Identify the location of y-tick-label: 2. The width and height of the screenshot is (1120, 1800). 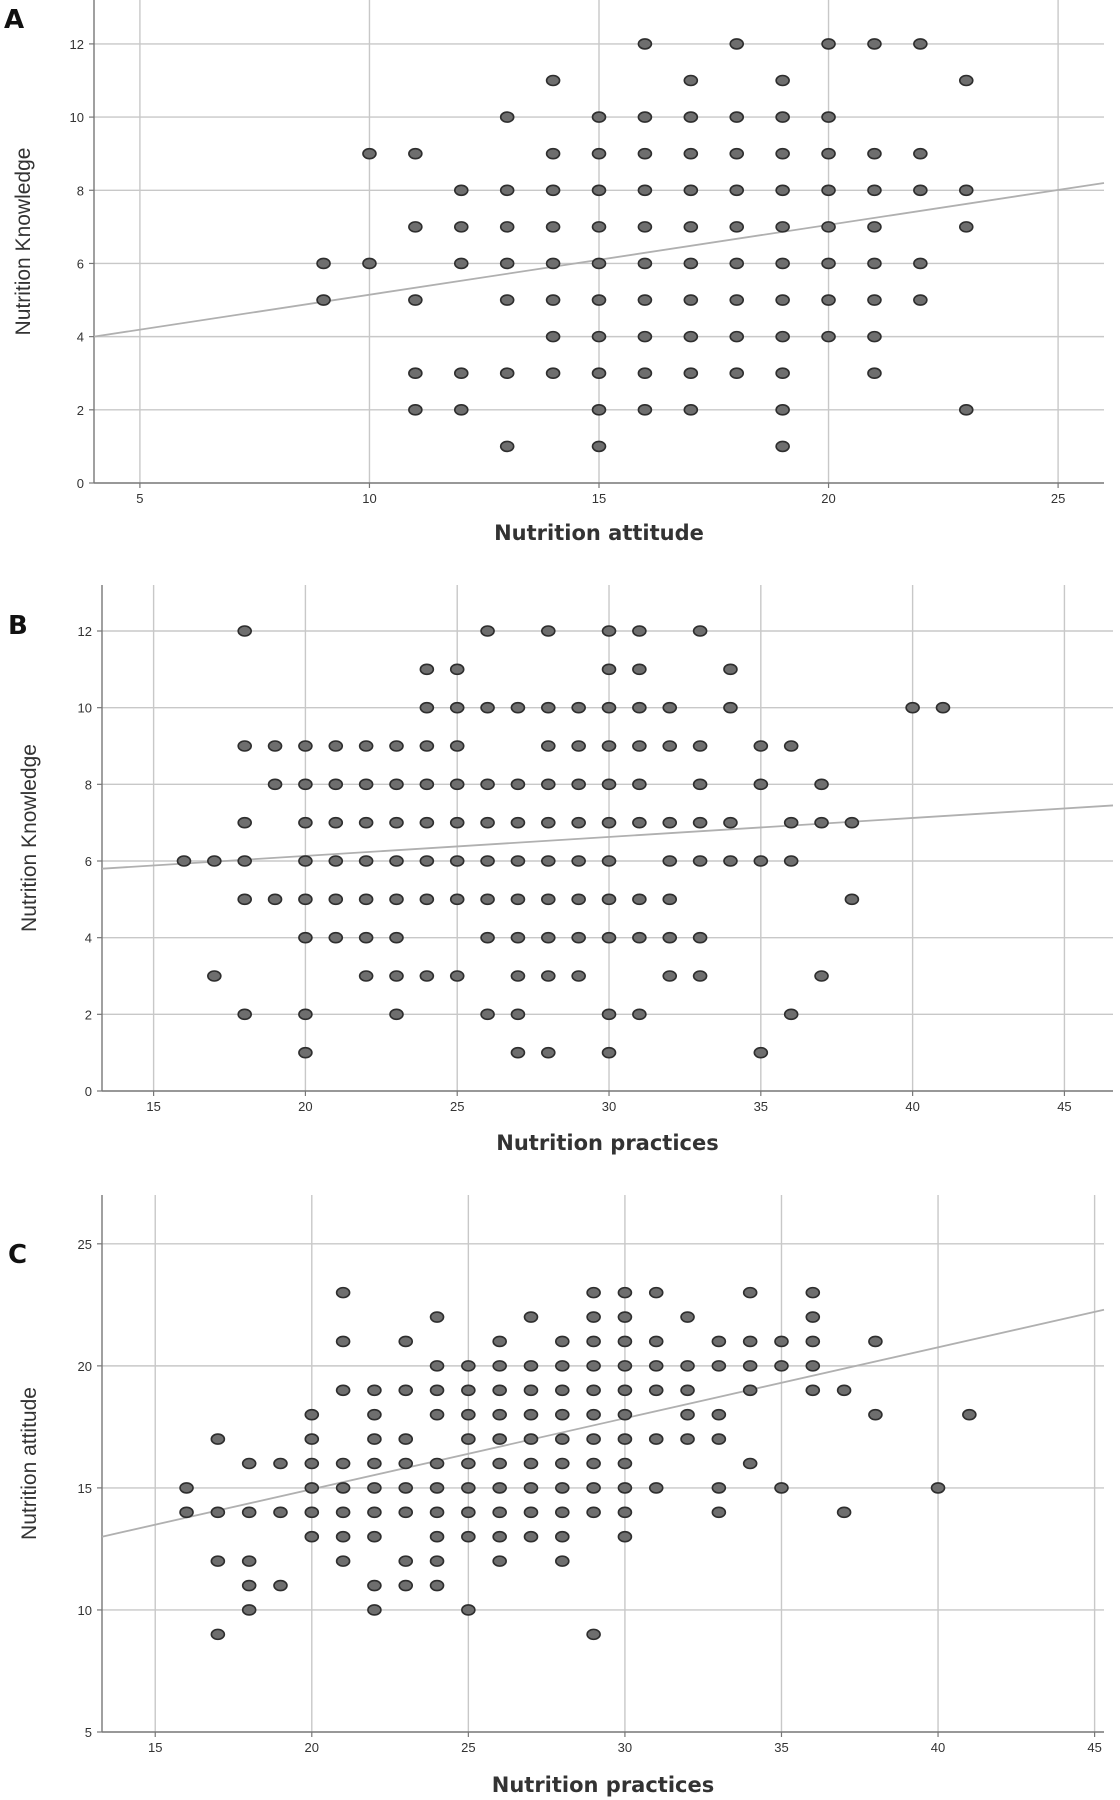
(88, 1014).